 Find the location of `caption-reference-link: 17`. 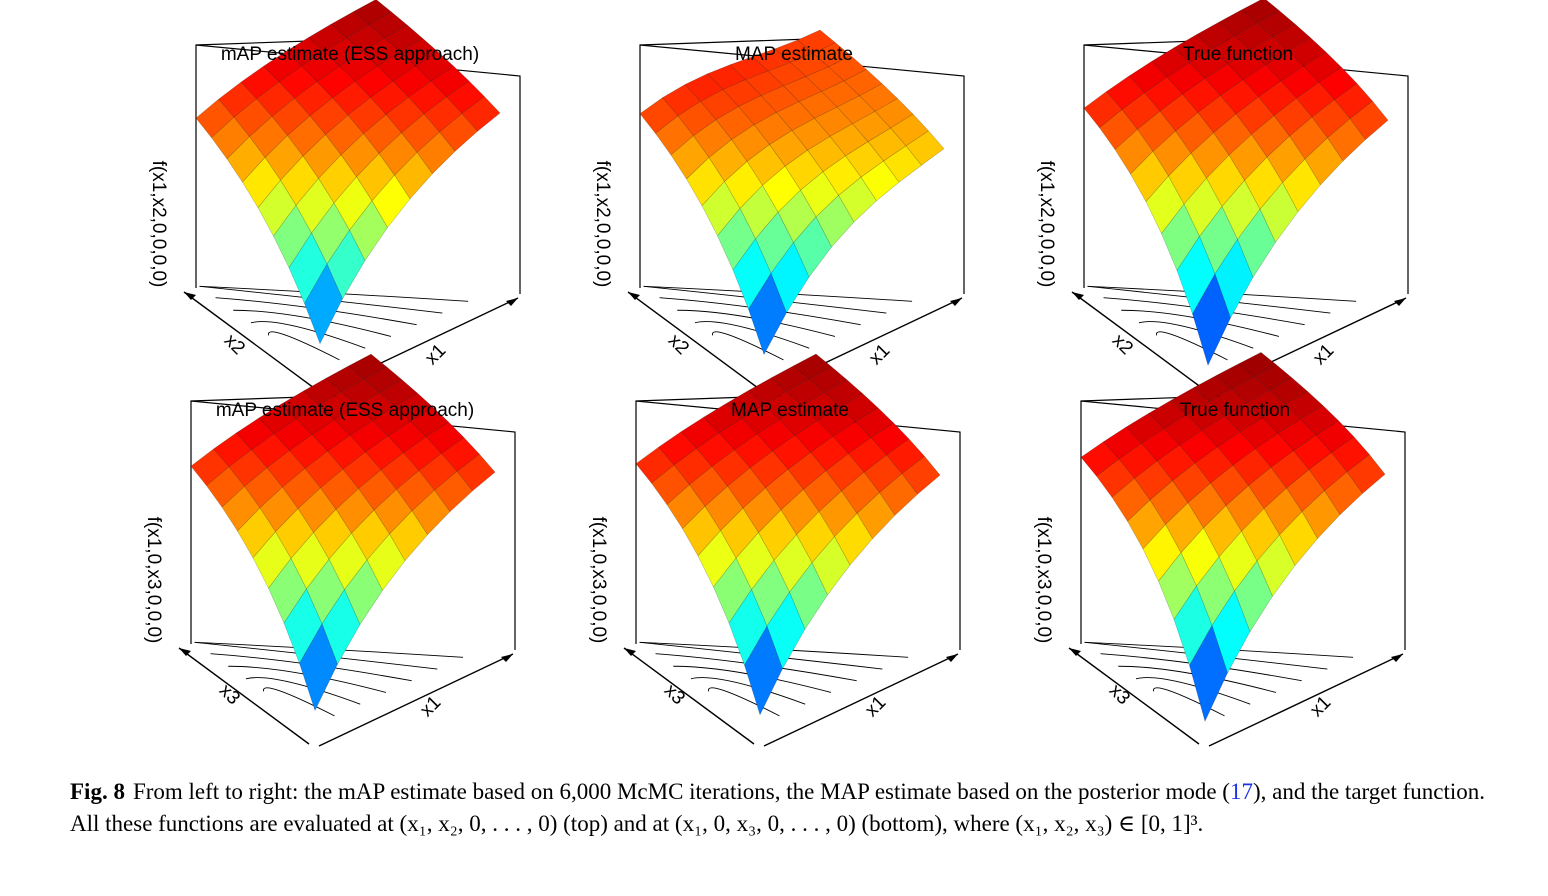

caption-reference-link: 17 is located at coordinates (1241, 791).